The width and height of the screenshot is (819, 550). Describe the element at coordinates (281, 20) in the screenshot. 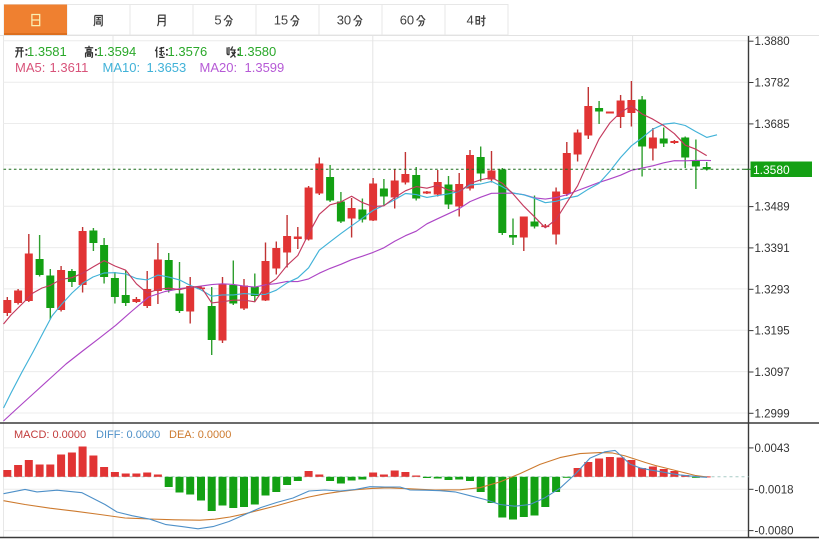

I see `svg-text: 15` at that location.